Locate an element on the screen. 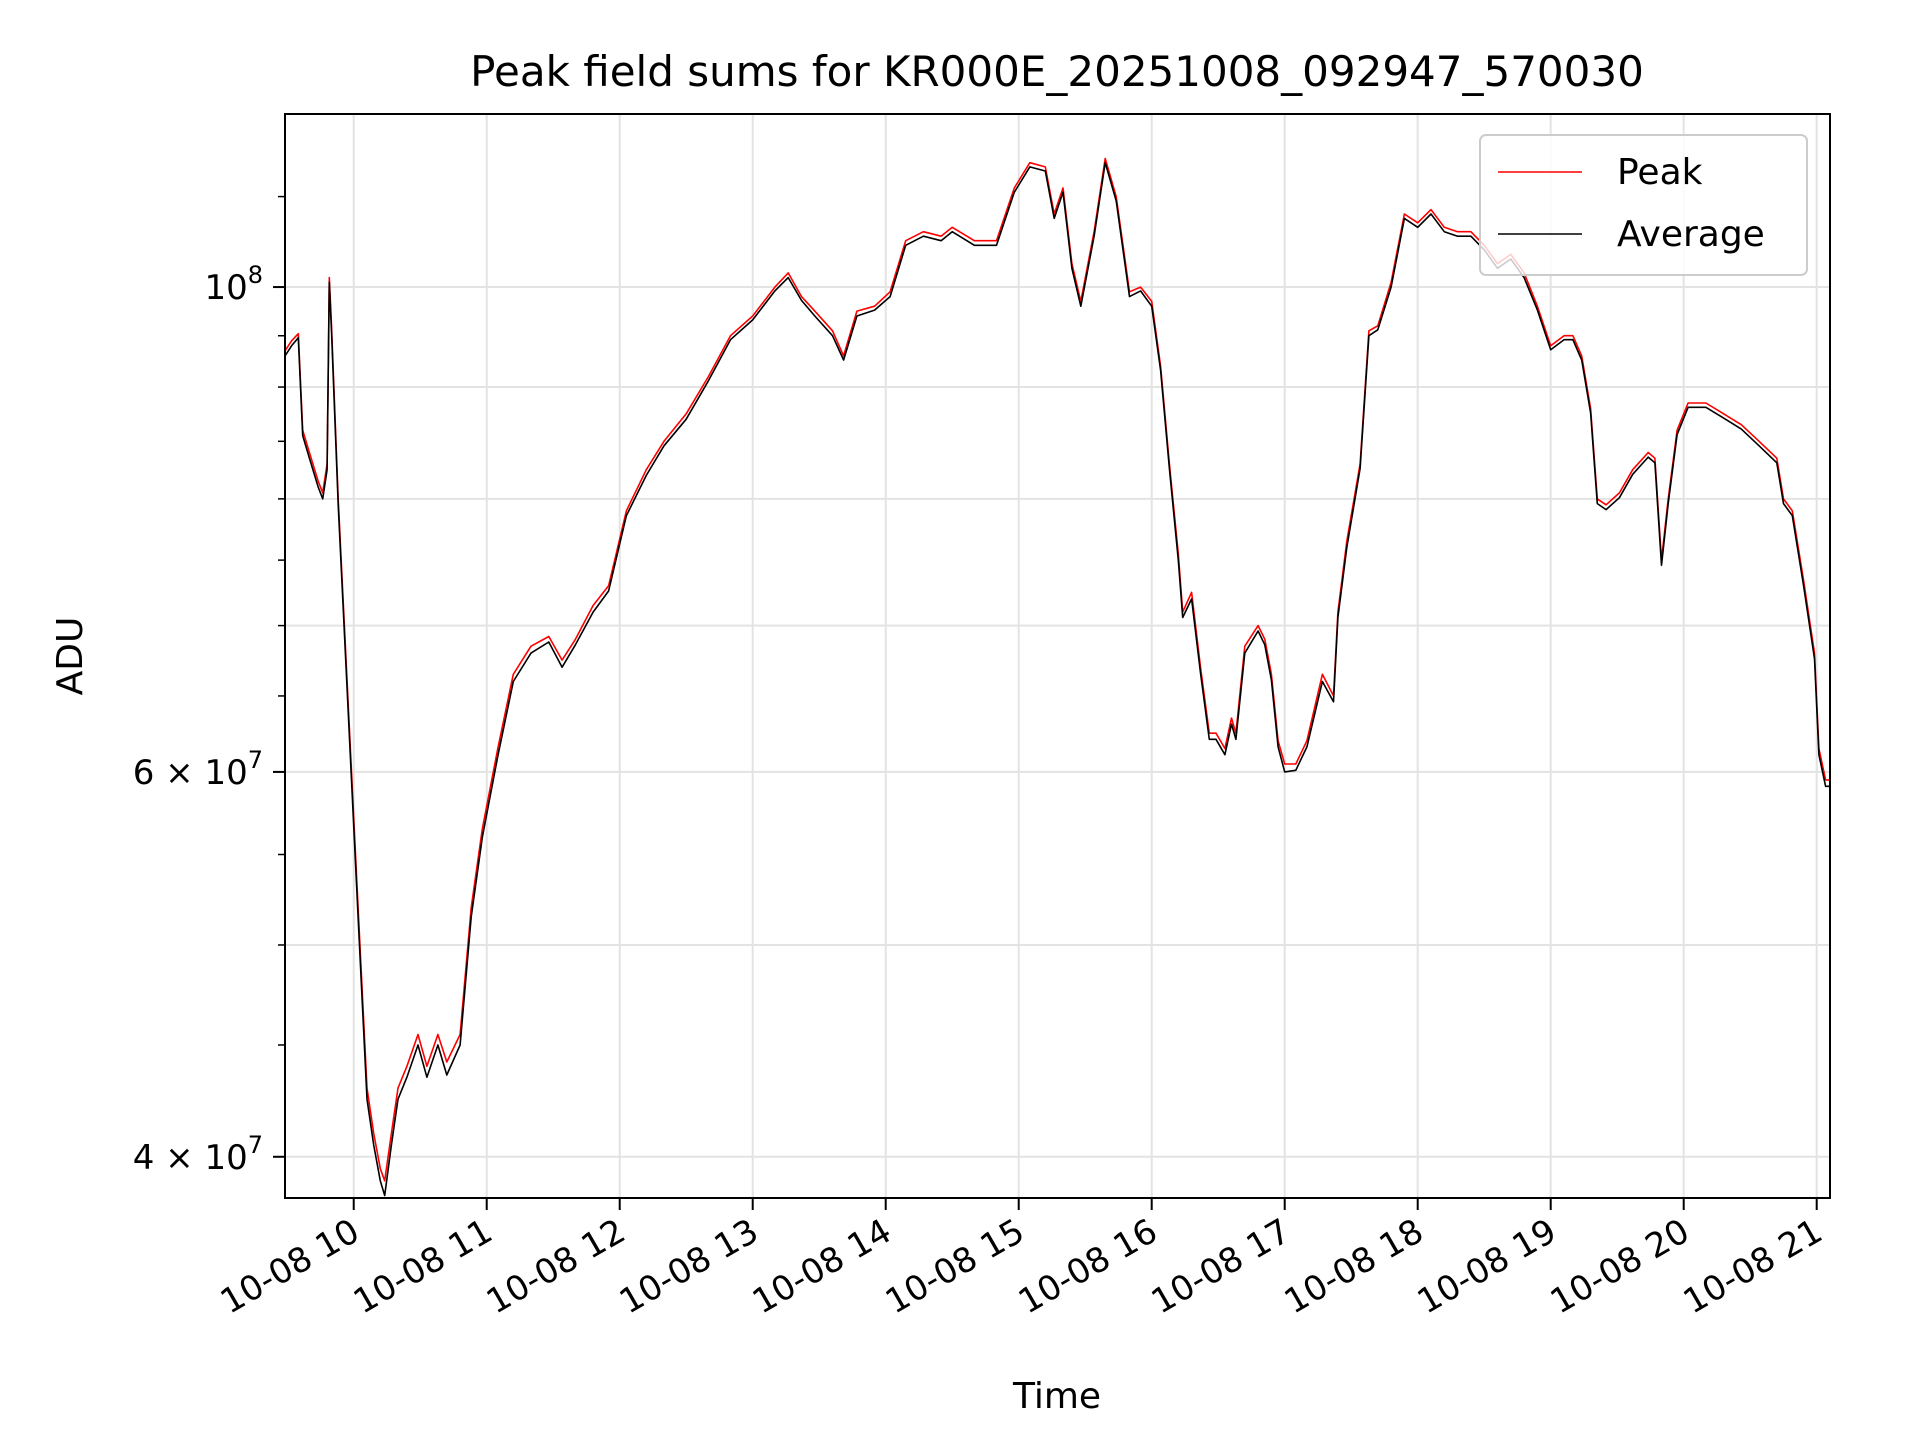 The height and width of the screenshot is (1440, 1920). y-tick-label: 4 × 107 is located at coordinates (198, 1154).